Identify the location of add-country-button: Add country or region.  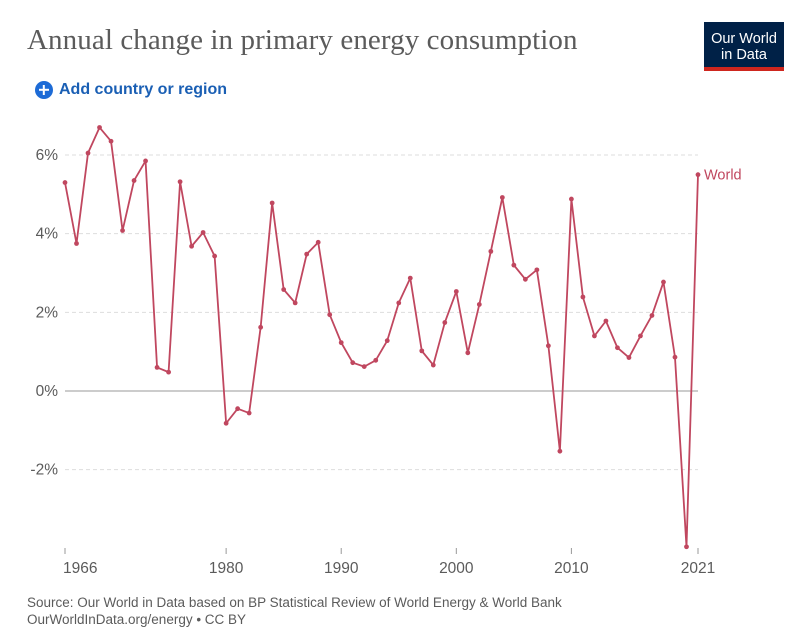
(131, 90).